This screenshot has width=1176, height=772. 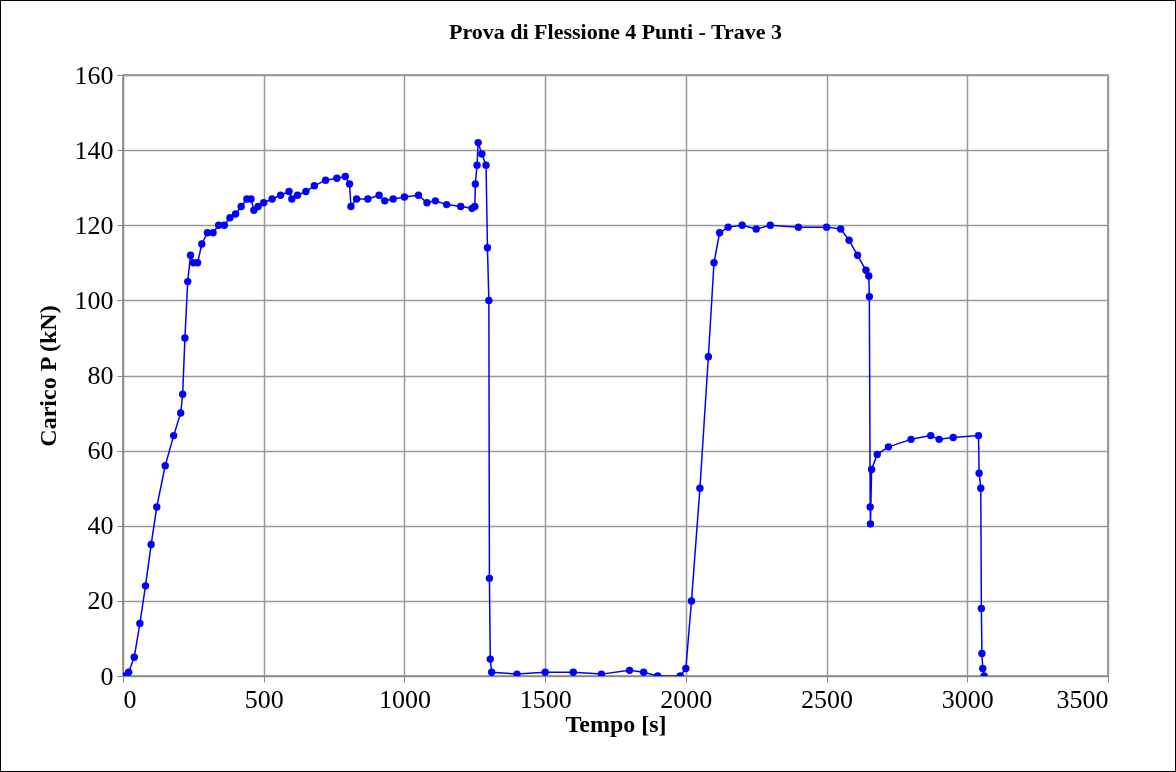 What do you see at coordinates (100, 451) in the screenshot?
I see `y-tick-label: 60` at bounding box center [100, 451].